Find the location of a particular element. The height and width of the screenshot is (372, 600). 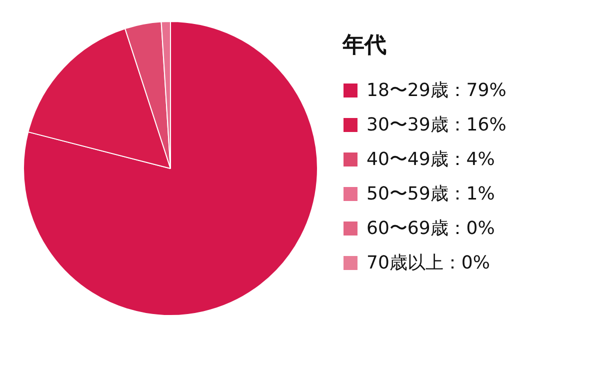

legend-title: 年代 is located at coordinates (364, 45).